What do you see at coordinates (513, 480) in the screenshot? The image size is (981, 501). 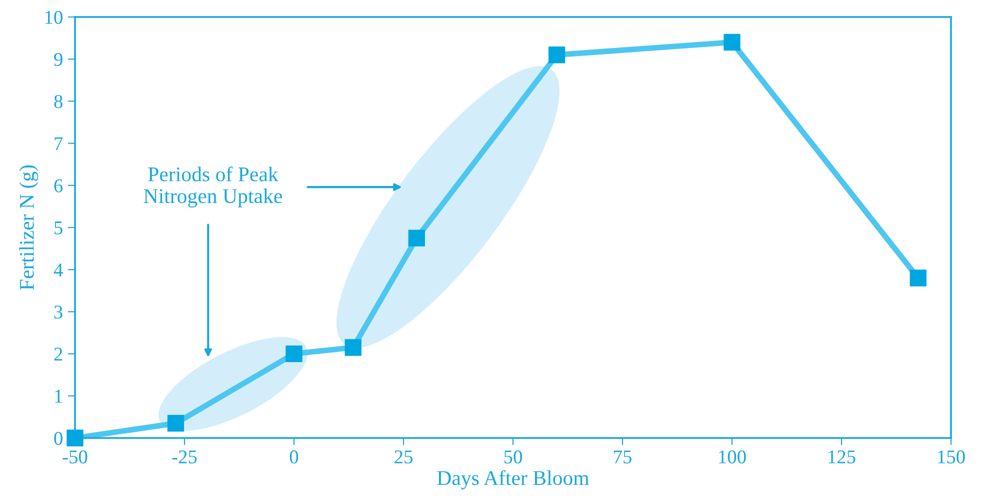 I see `x-axis-title: Days After Bloom` at bounding box center [513, 480].